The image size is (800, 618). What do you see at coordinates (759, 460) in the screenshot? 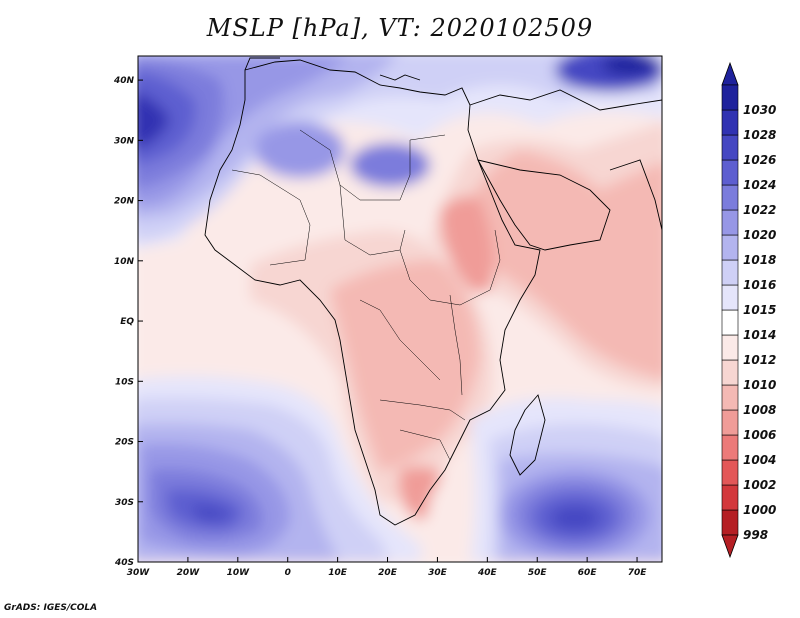
I see `colorbar-label: 1004` at bounding box center [759, 460].